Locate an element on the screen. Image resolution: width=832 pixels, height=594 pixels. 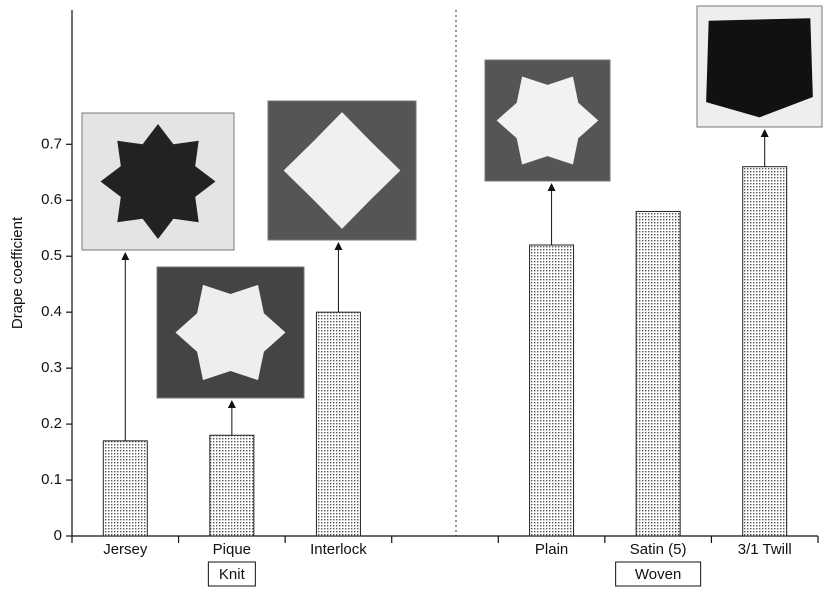
x-tick-label: Jersey is located at coordinates (125, 549).